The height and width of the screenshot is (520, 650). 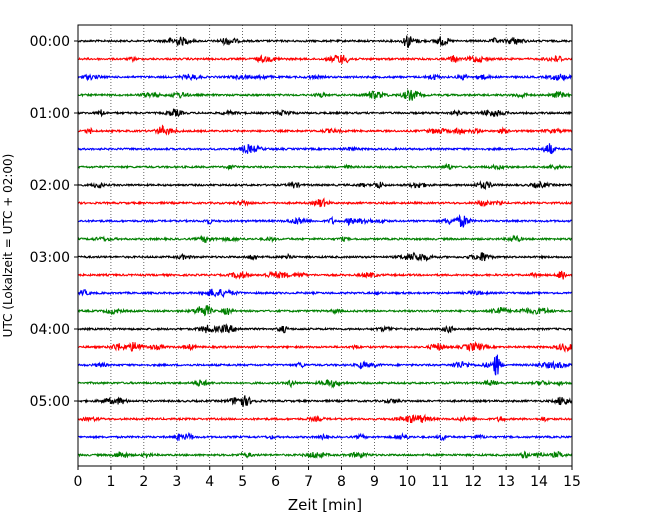 What do you see at coordinates (110, 482) in the screenshot?
I see `x-tick-label: 1` at bounding box center [110, 482].